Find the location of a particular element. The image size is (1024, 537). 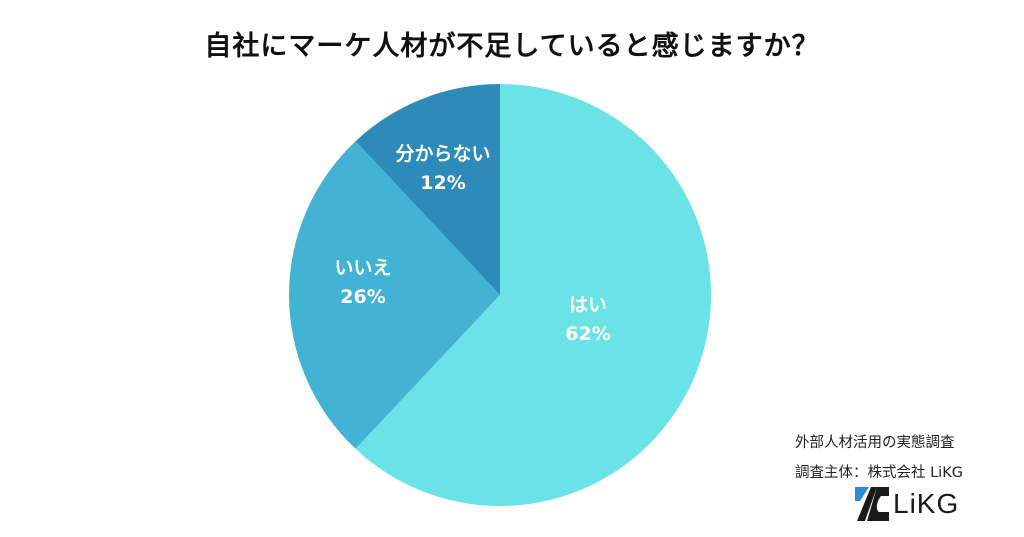

survey-sponsor: 調査主体：株式会社 LiKG is located at coordinates (879, 473).